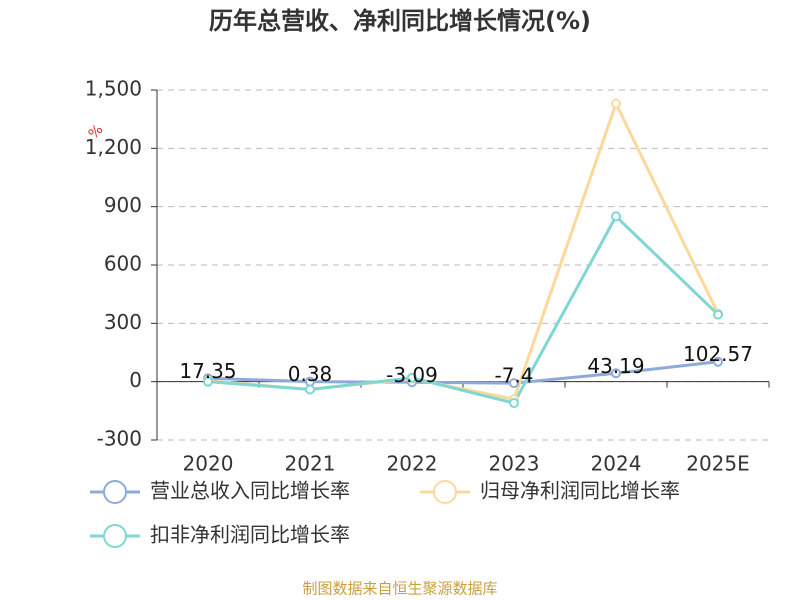 This screenshot has height=600, width=800. What do you see at coordinates (123, 264) in the screenshot?
I see `y-tick-label: 600` at bounding box center [123, 264].